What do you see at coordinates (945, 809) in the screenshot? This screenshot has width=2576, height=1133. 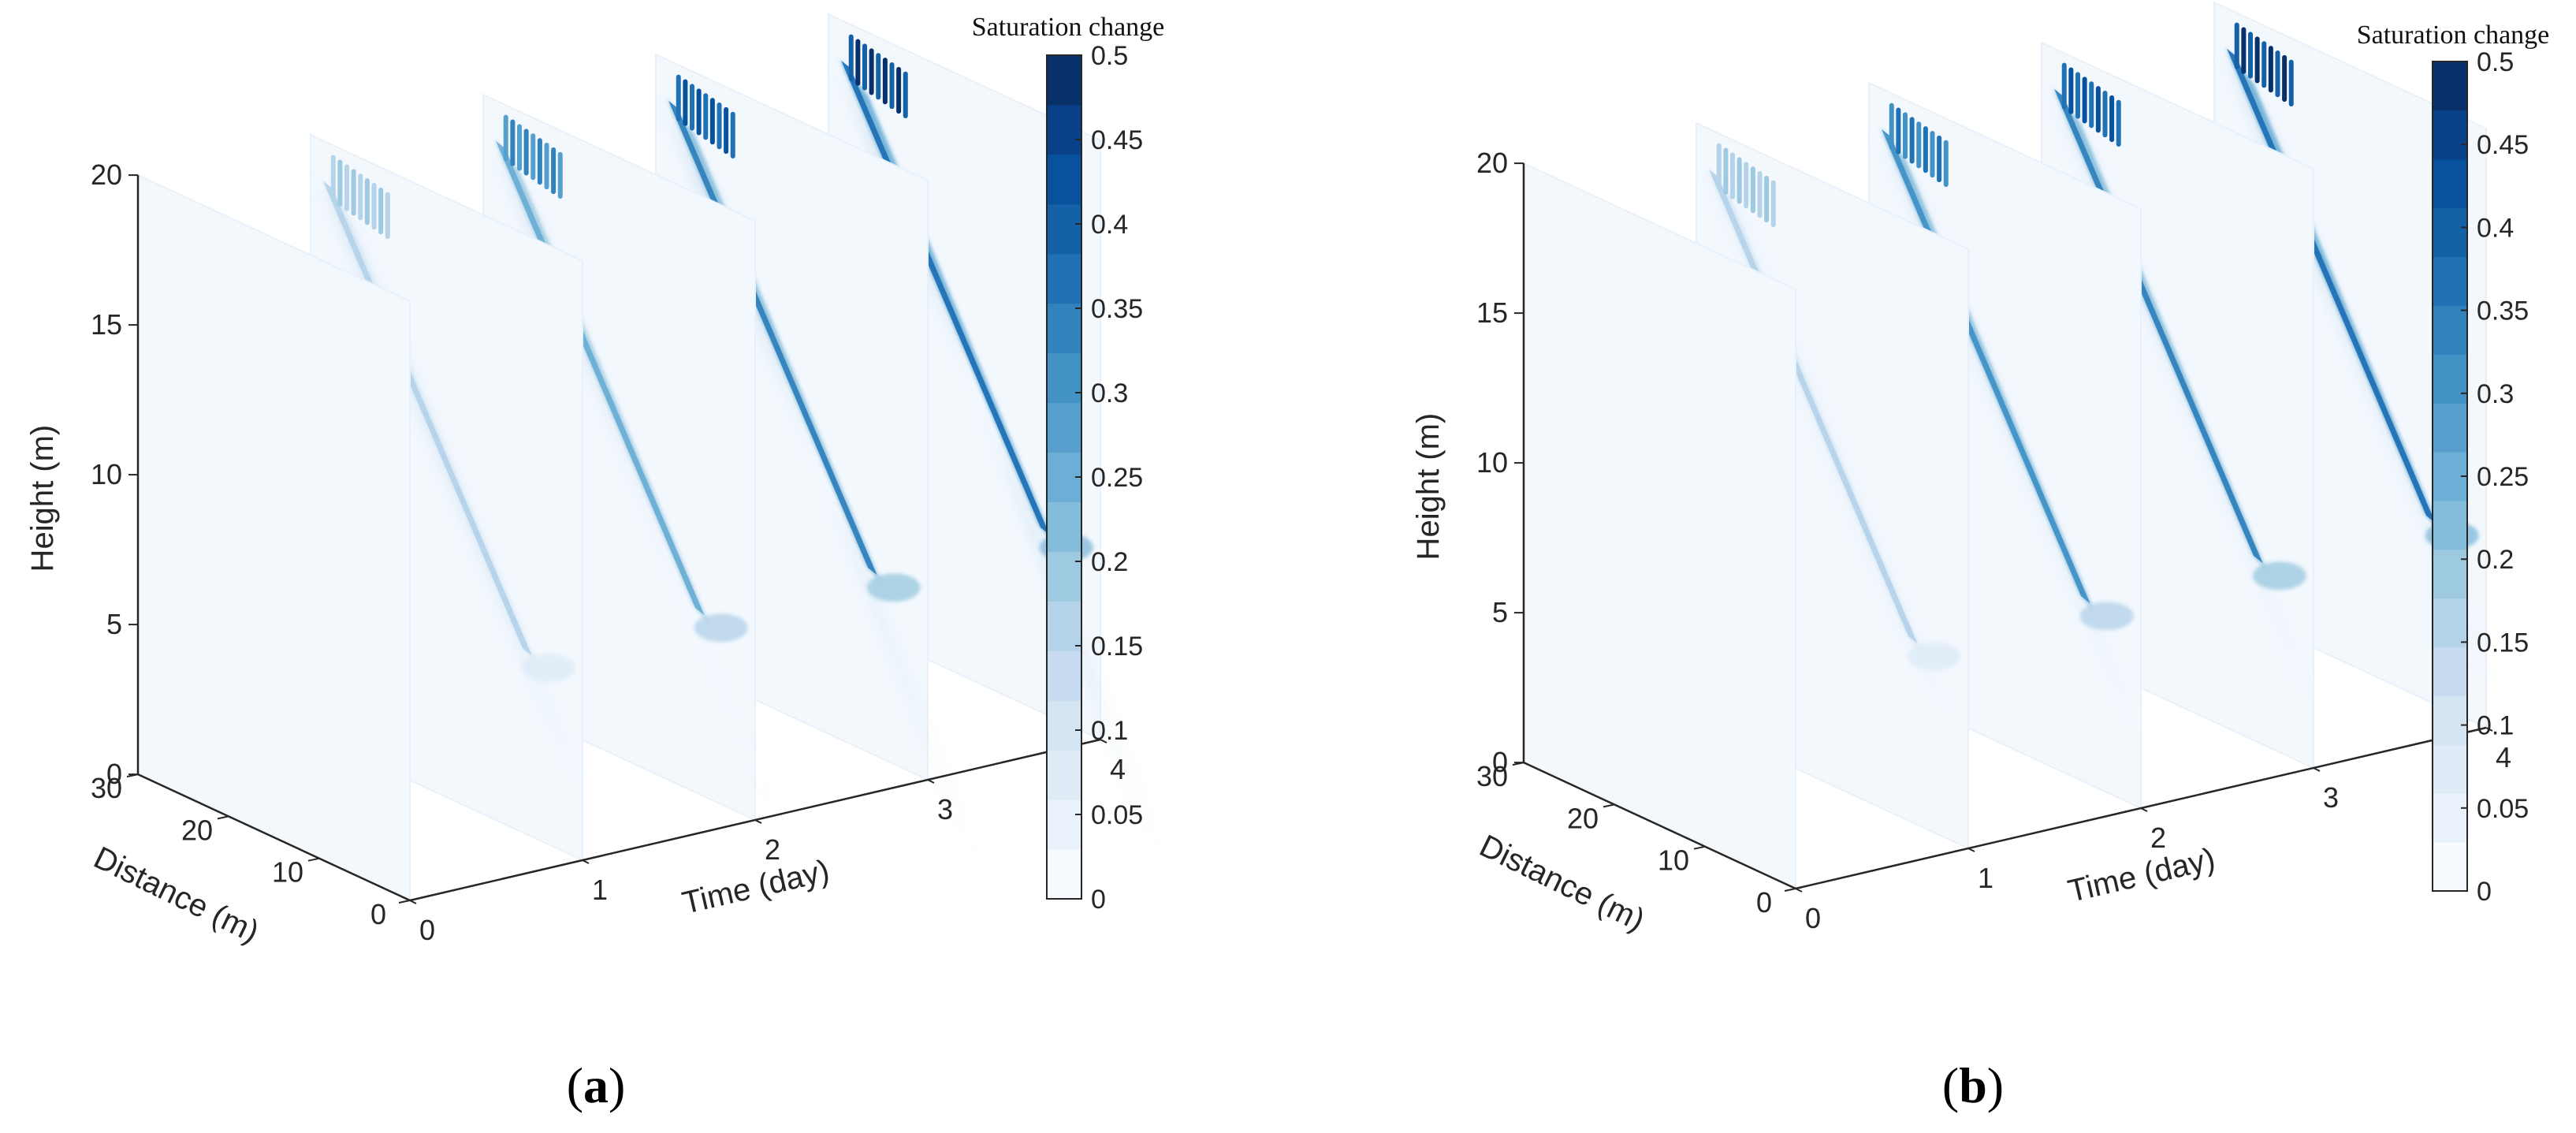 I see `x-tick-label: 3` at bounding box center [945, 809].